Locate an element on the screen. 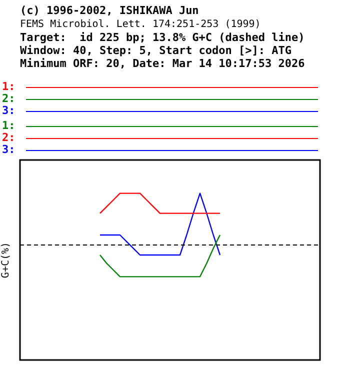 Image resolution: width=340 pixels, height=380 pixels. text: Target: id 225 bp; 13.8% G+C (dashed line) is located at coordinates (162, 37).